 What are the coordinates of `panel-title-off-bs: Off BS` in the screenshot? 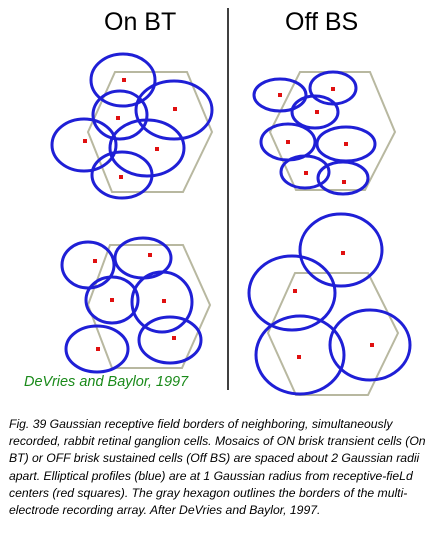 It's located at (322, 22).